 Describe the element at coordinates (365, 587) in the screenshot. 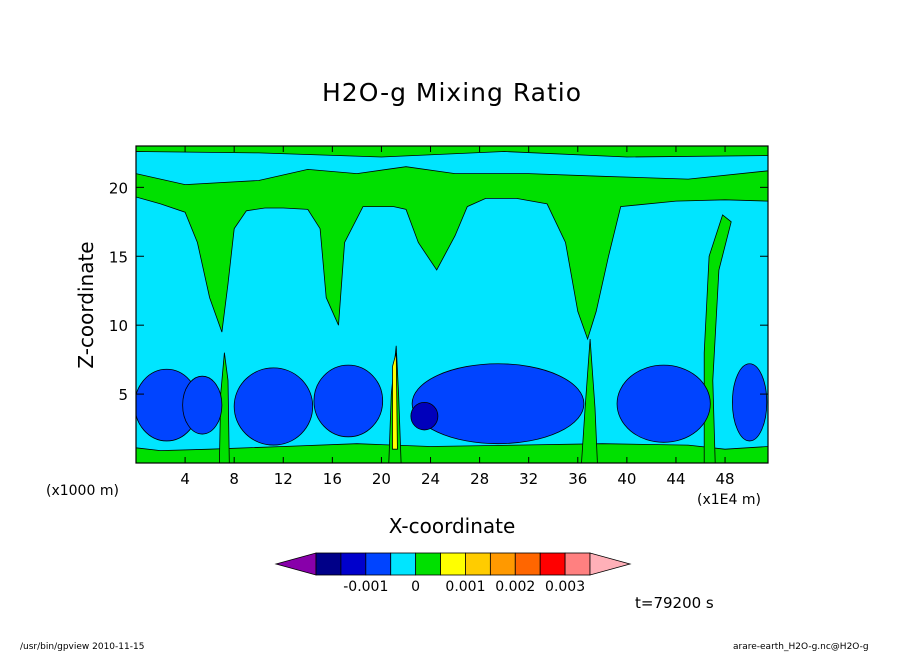

I see `colorbar-tick-label: -0.001` at that location.